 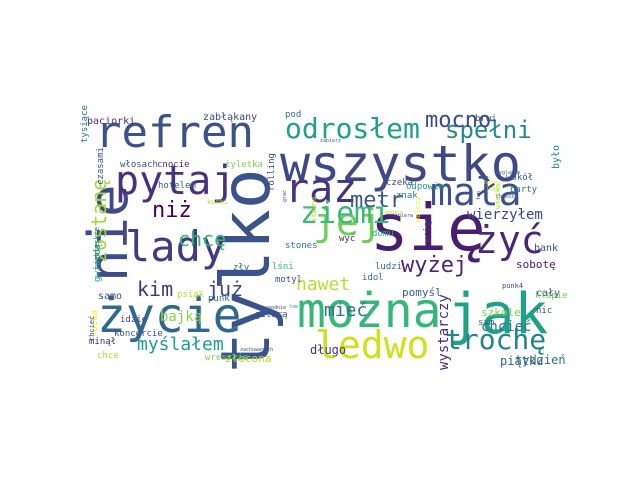 What do you see at coordinates (293, 115) in the screenshot?
I see `cloud-word: pod` at bounding box center [293, 115].